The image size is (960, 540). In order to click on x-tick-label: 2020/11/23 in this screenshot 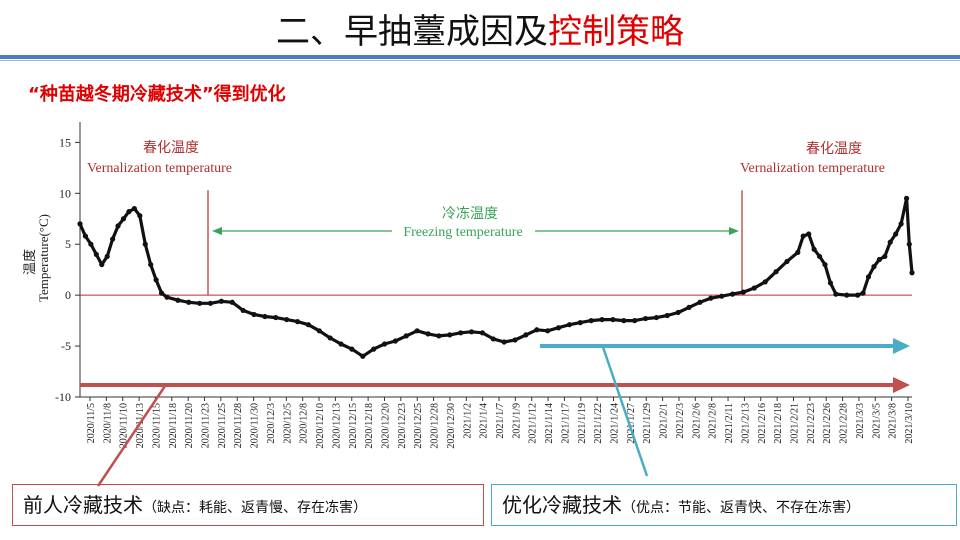, I will do `click(206, 425)`.